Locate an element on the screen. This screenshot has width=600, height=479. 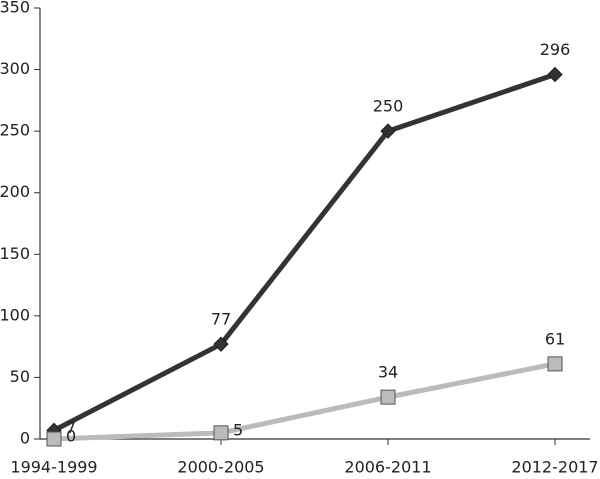
data-label: 34 is located at coordinates (388, 372).